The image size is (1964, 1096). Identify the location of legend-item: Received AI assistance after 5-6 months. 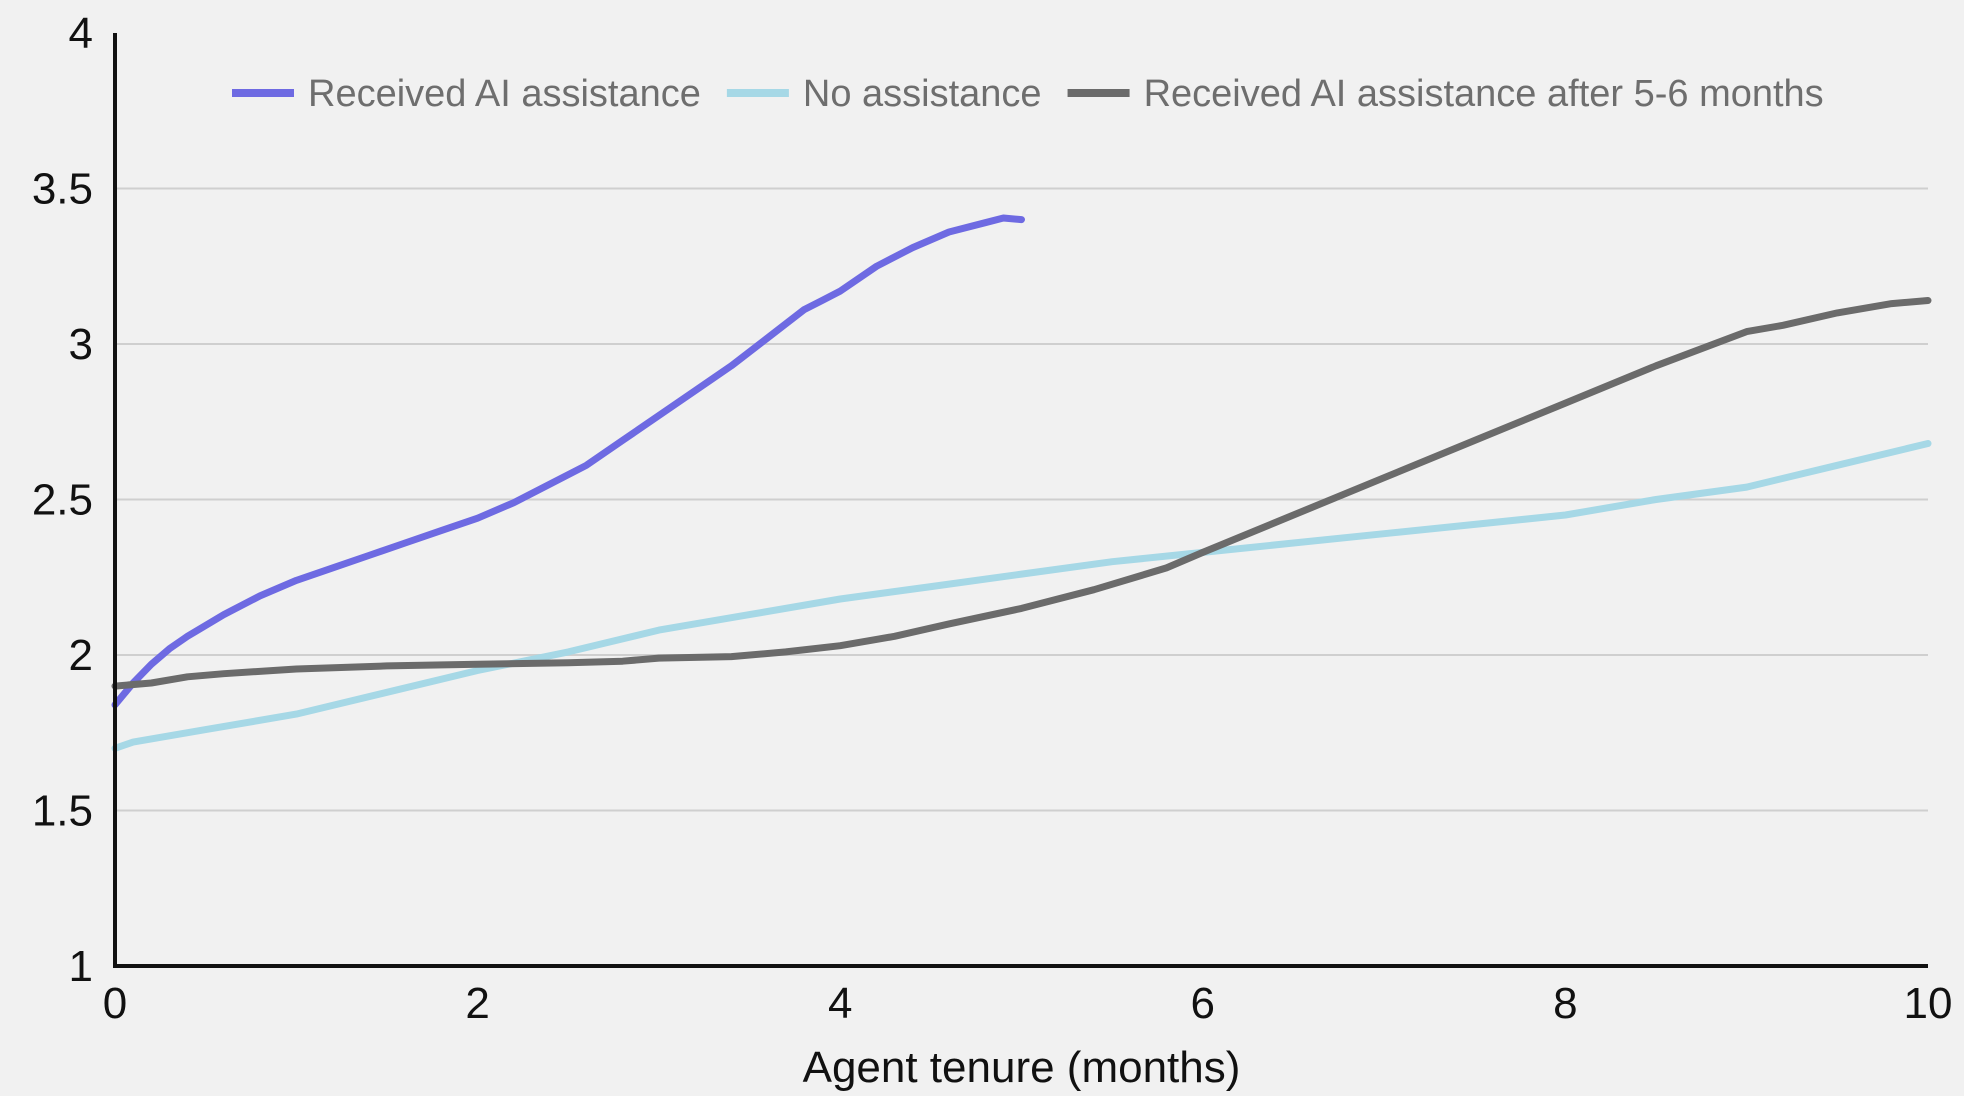
(1445, 94).